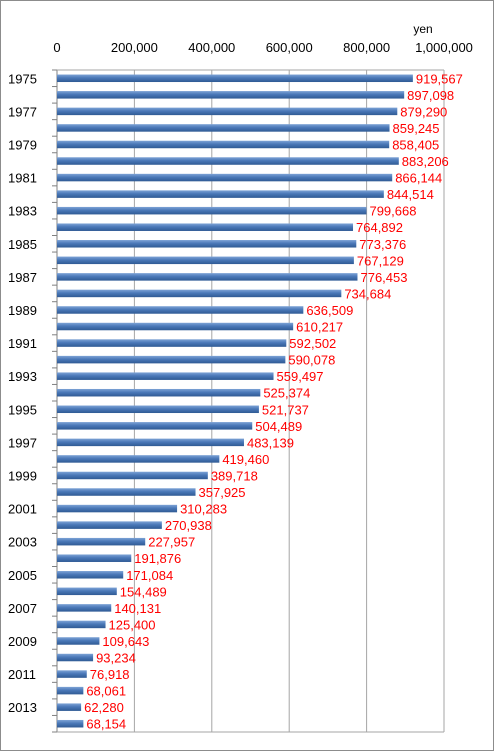 The image size is (494, 751). What do you see at coordinates (22, 707) in the screenshot?
I see `y-category-label: 2013` at bounding box center [22, 707].